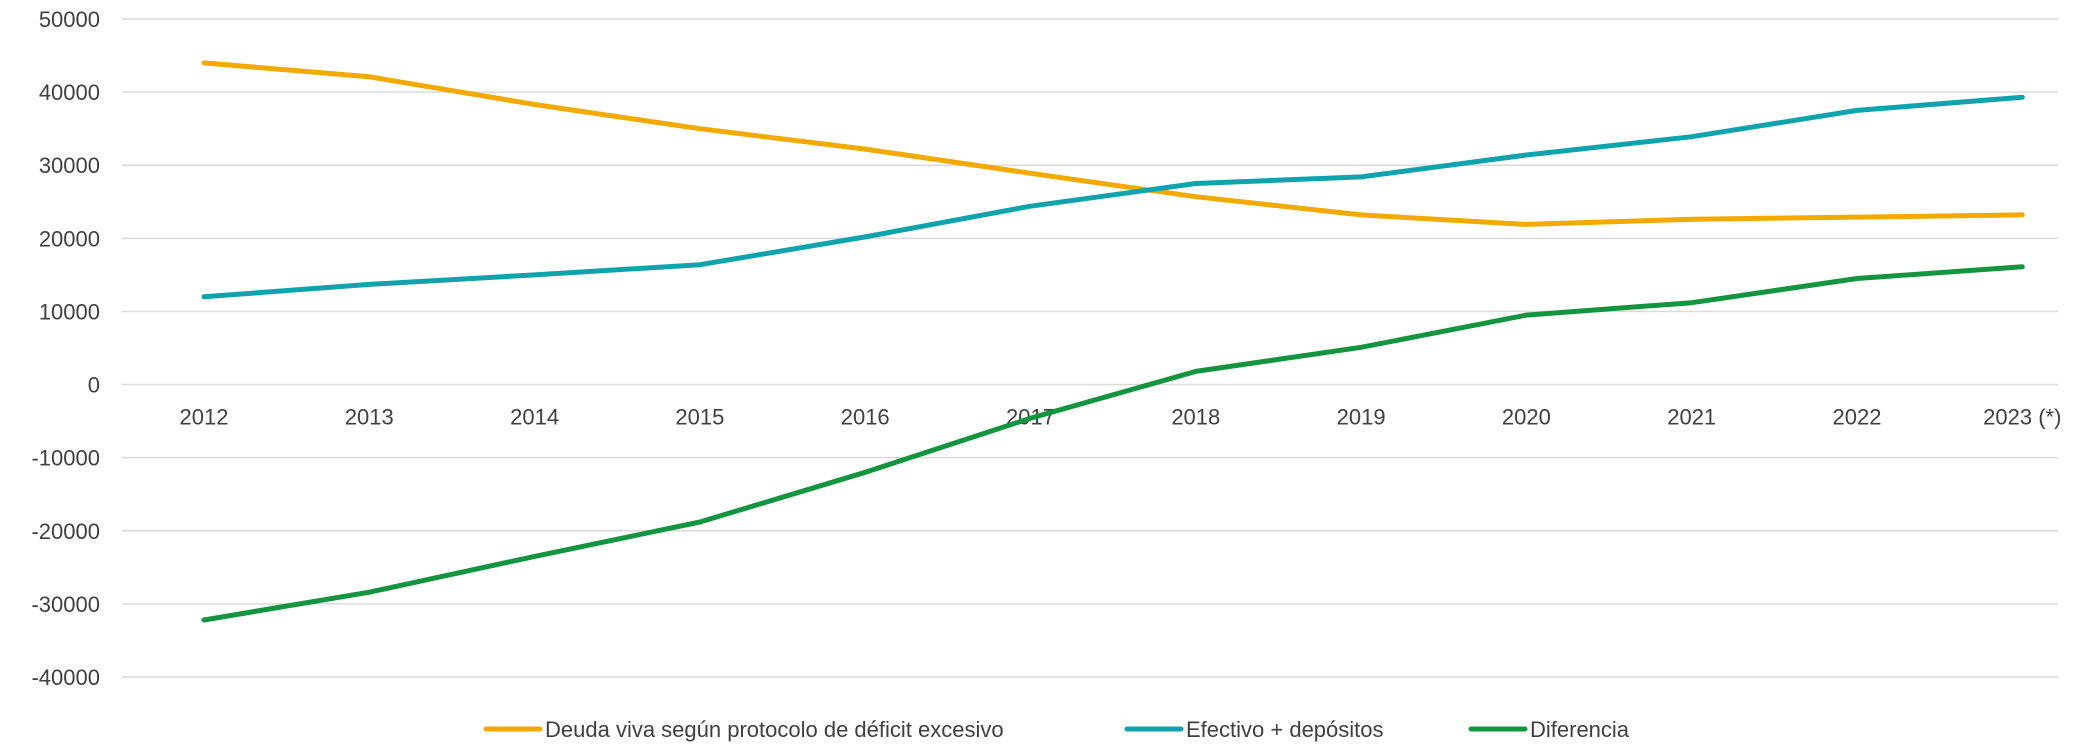  What do you see at coordinates (69, 165) in the screenshot?
I see `y-tick-label: 30000` at bounding box center [69, 165].